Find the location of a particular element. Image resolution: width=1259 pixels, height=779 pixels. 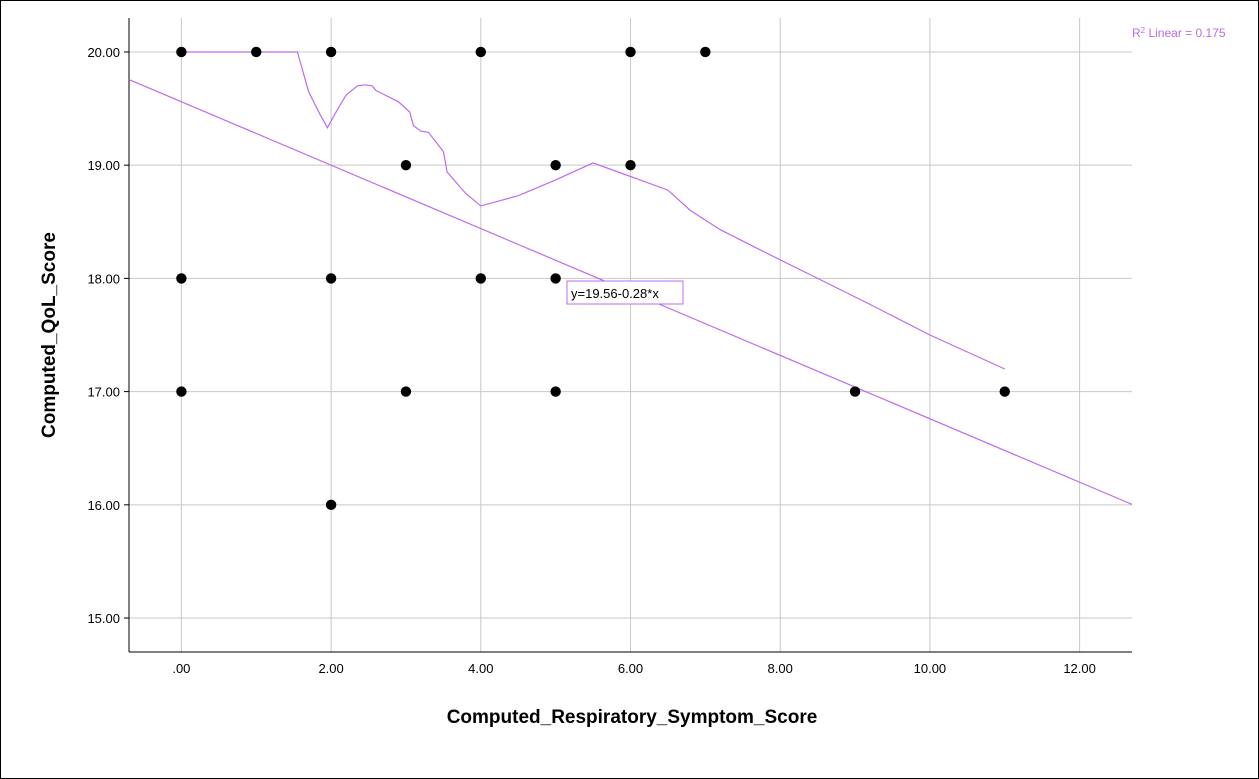

x-axis-title: Computed_Respiratory_Symptom_Score is located at coordinates (632, 717).